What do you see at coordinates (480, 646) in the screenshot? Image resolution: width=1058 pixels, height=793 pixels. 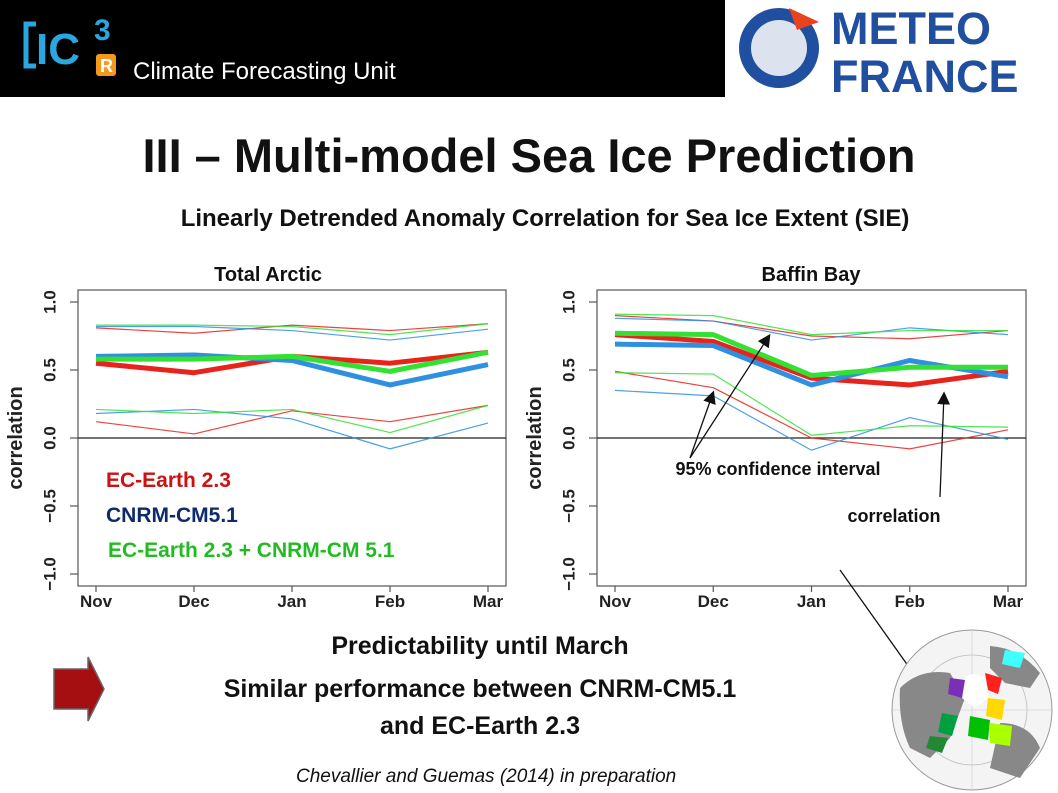 I see `conclusion-line-1: Predictability until March` at bounding box center [480, 646].